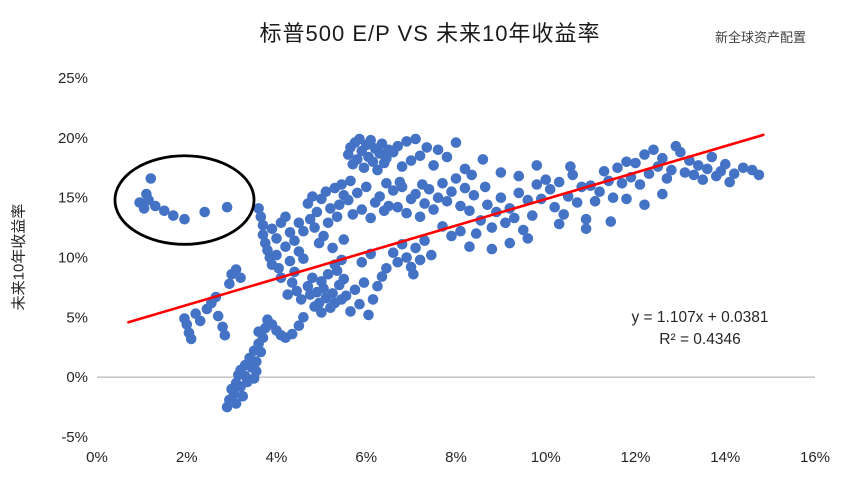 The height and width of the screenshot is (479, 860). What do you see at coordinates (700, 339) in the screenshot?
I see `r-squared-line: R² = 0.4346` at bounding box center [700, 339].